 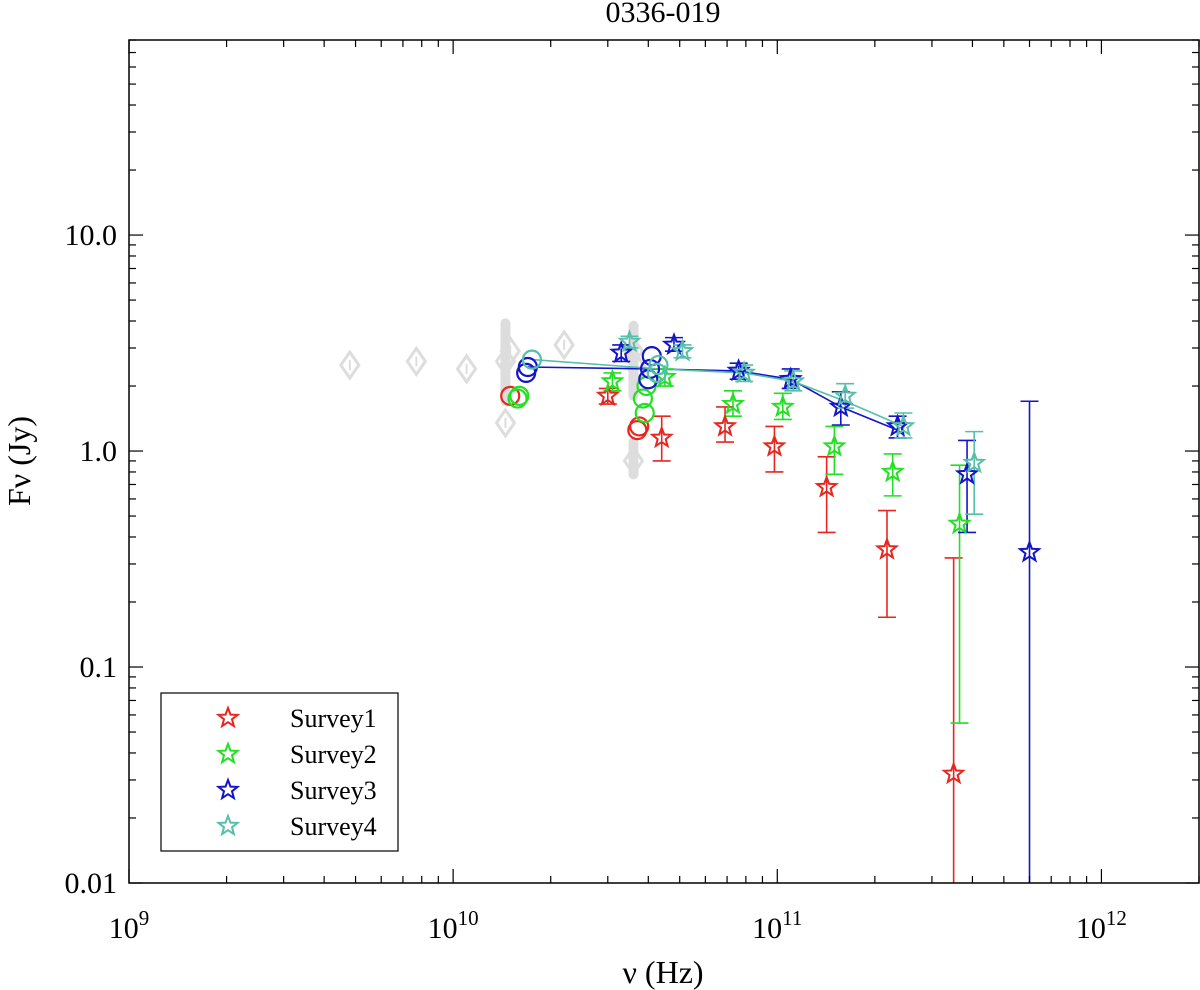 I want to click on y-tick-label: 10.0, so click(x=91, y=235).